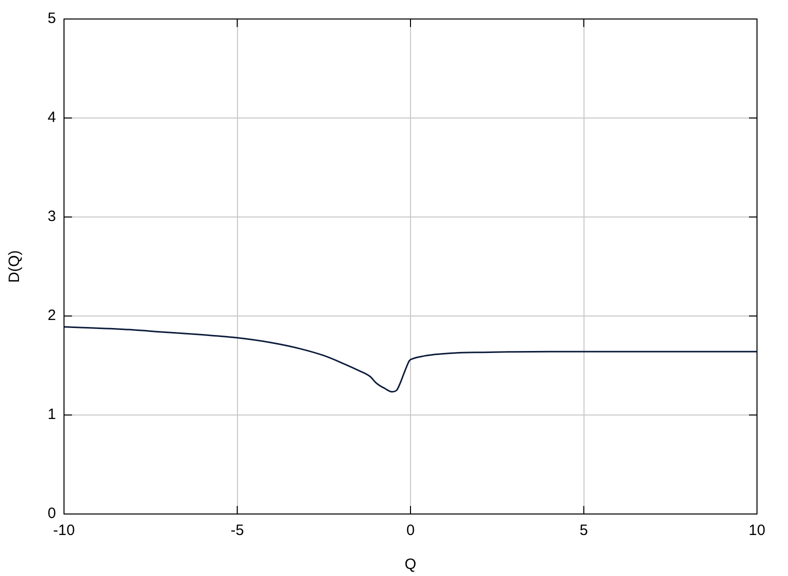  I want to click on line-series, so click(410, 359).